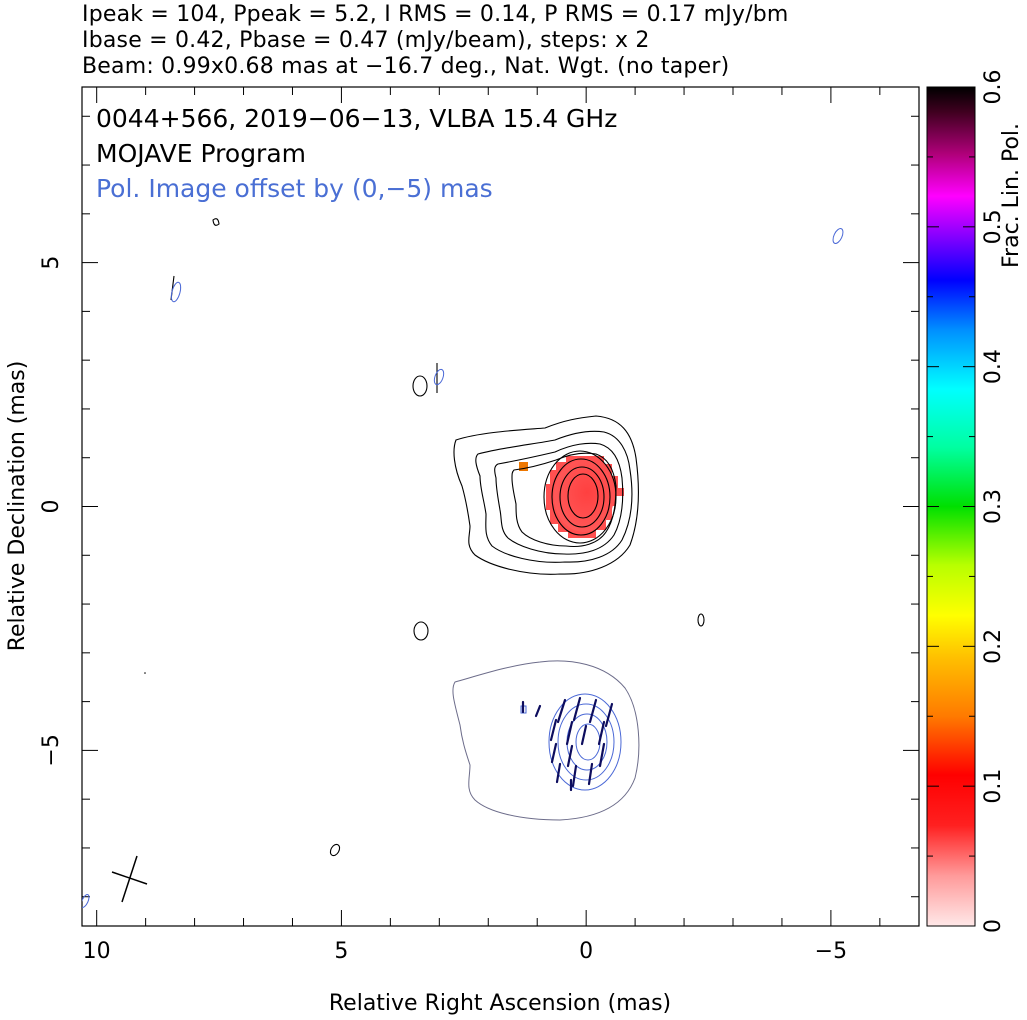 The image size is (1027, 1020). Describe the element at coordinates (993, 926) in the screenshot. I see `colorbar-tick-label: 0` at that location.